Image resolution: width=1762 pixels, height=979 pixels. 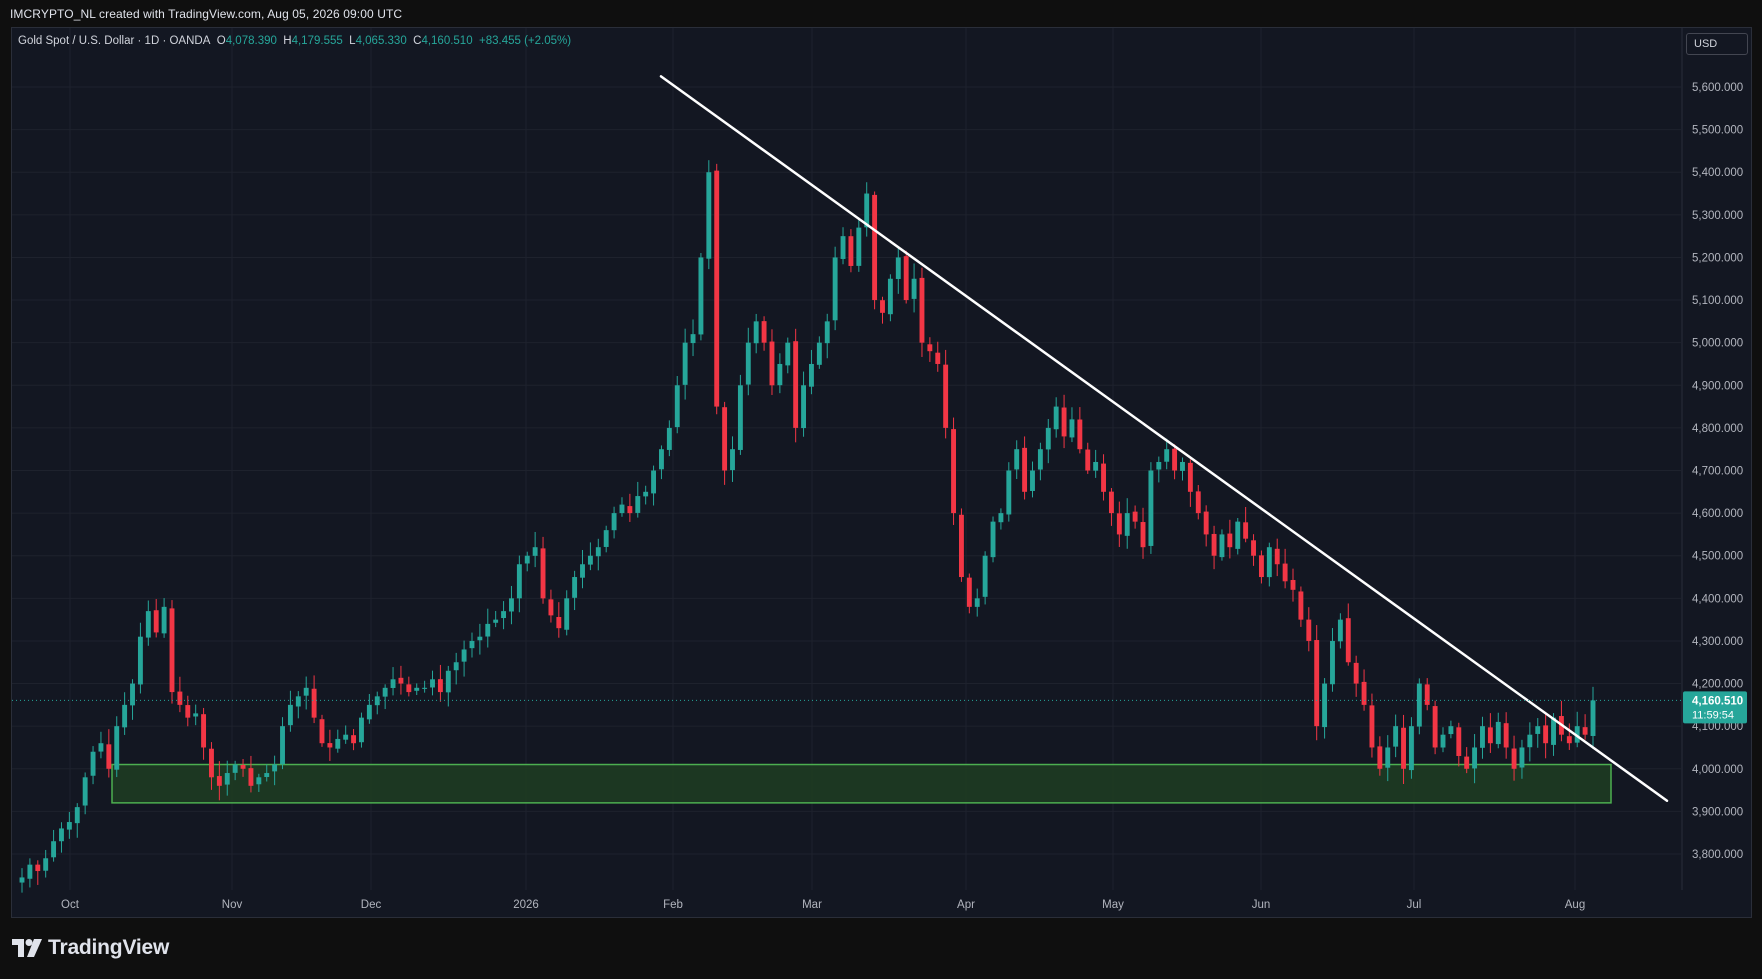 What do you see at coordinates (1717, 216) in the screenshot?
I see `price-tick-label: 5,300.000` at bounding box center [1717, 216].